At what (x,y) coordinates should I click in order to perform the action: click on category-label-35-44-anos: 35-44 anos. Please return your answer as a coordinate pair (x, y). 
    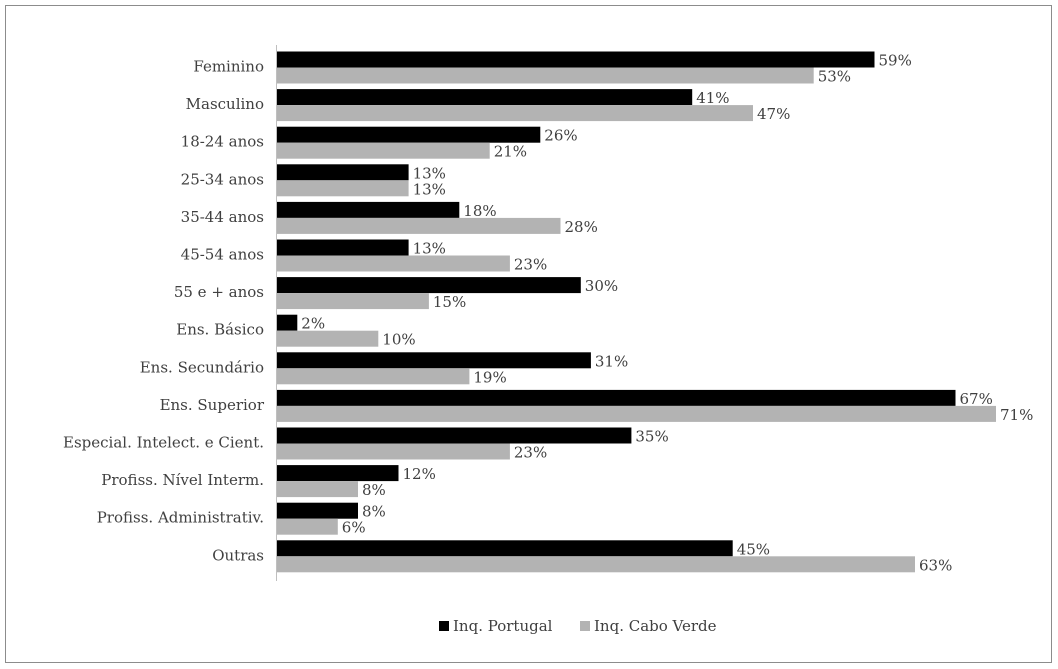
    Looking at the image, I should click on (222, 217).